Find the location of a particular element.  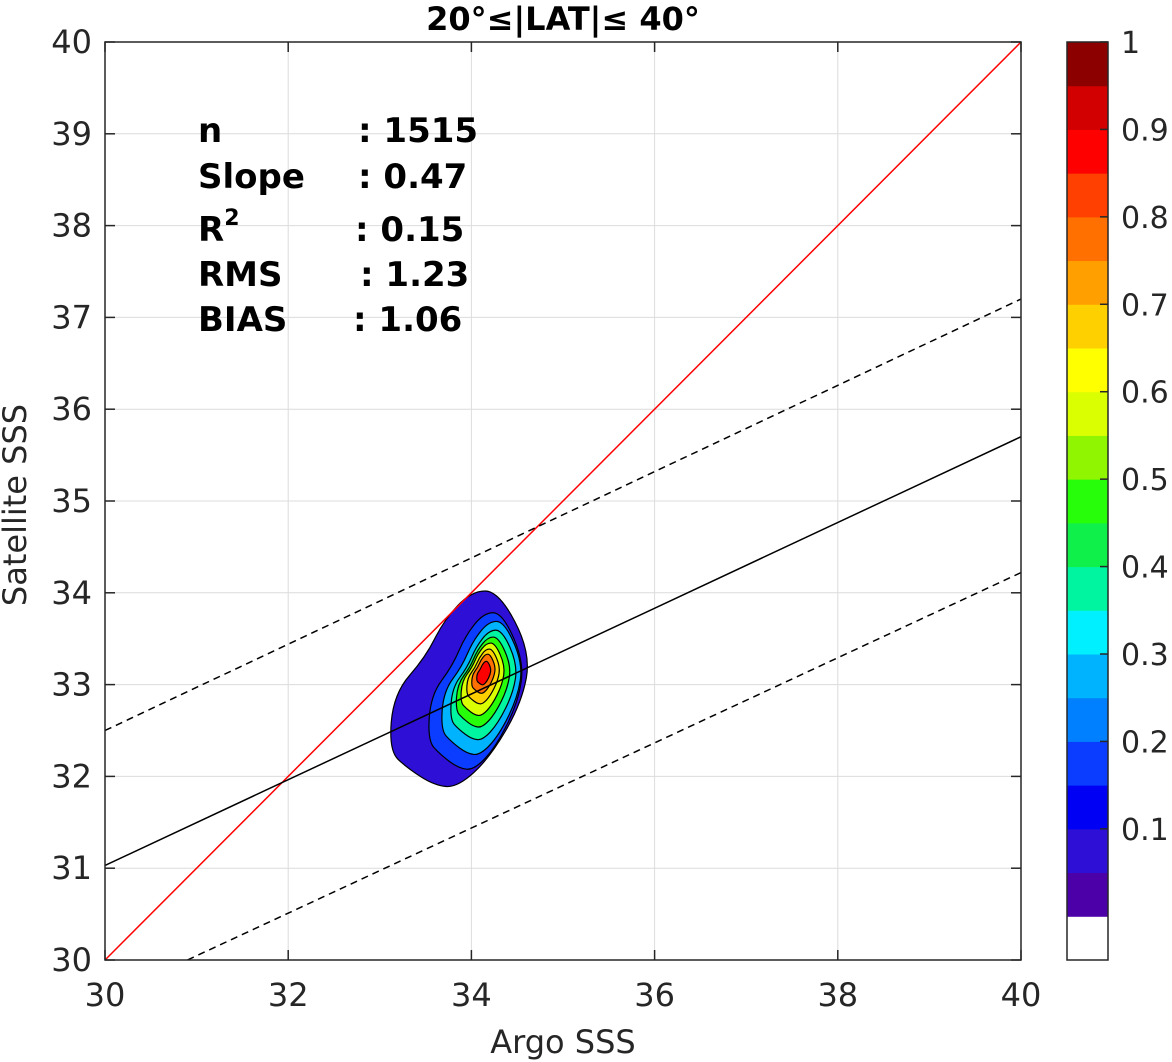

y-tick-label: 32 is located at coordinates (71, 776).